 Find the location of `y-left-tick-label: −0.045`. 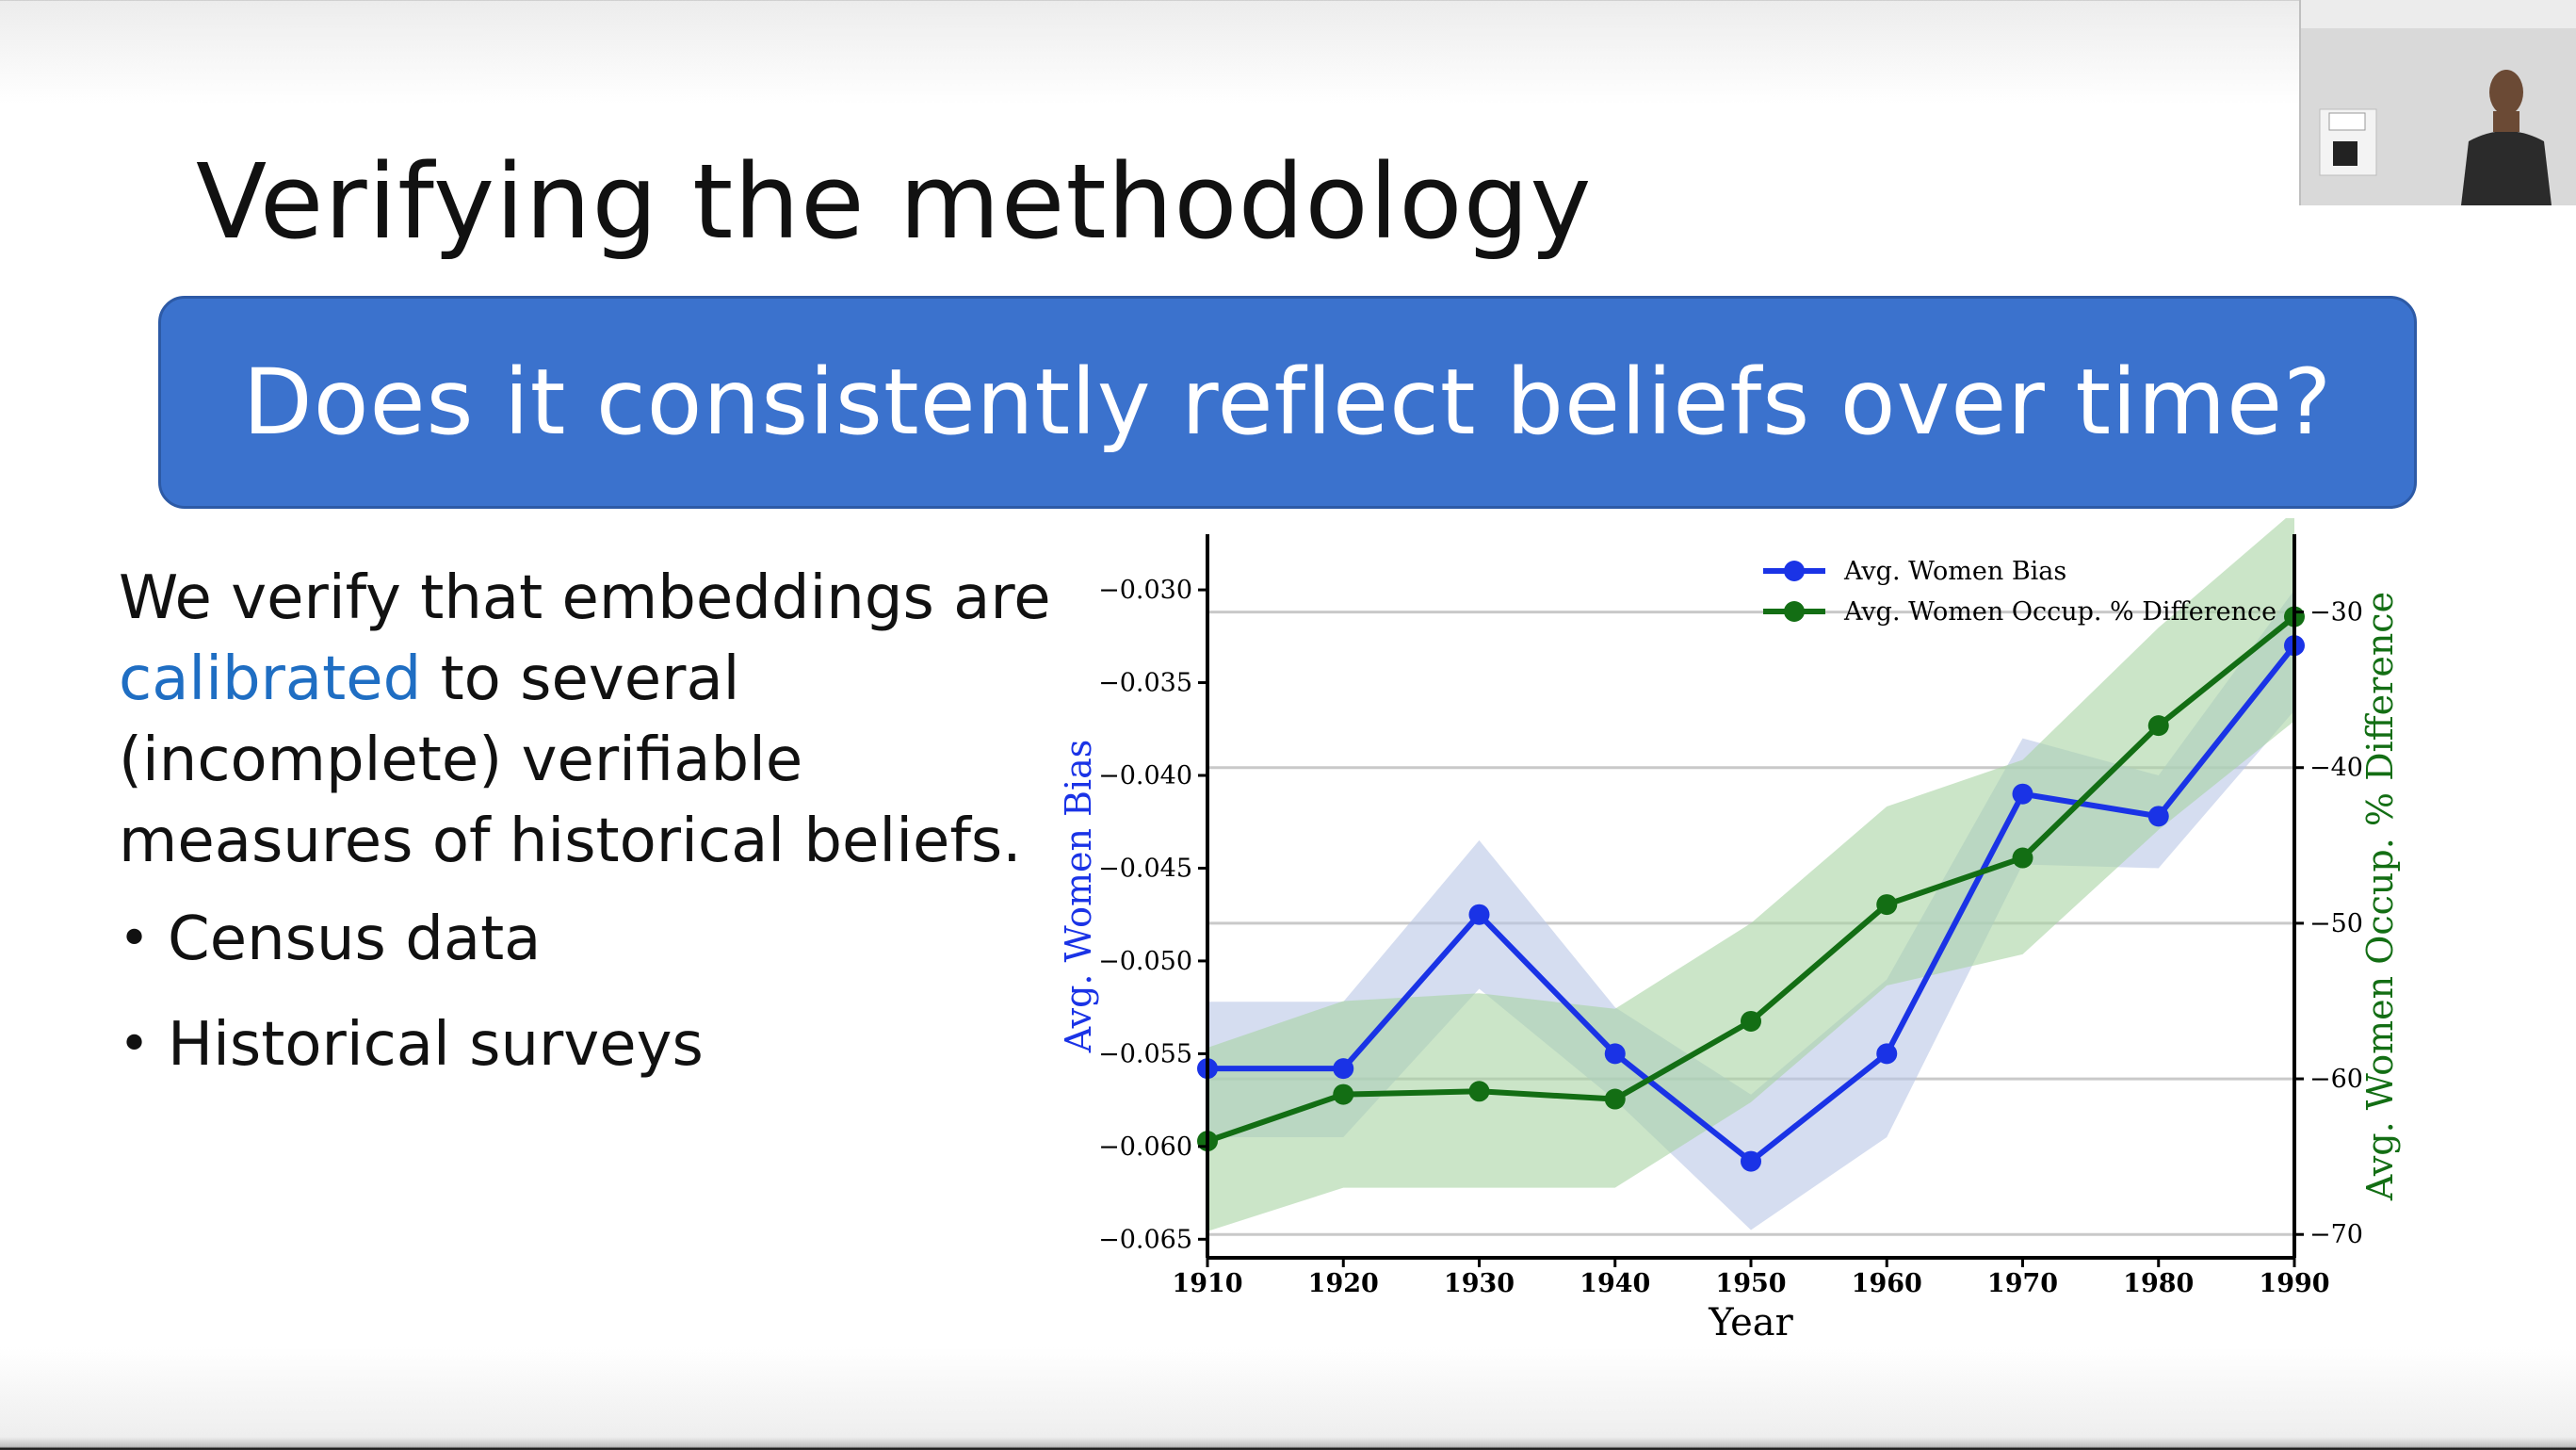

y-left-tick-label: −0.045 is located at coordinates (1145, 868).